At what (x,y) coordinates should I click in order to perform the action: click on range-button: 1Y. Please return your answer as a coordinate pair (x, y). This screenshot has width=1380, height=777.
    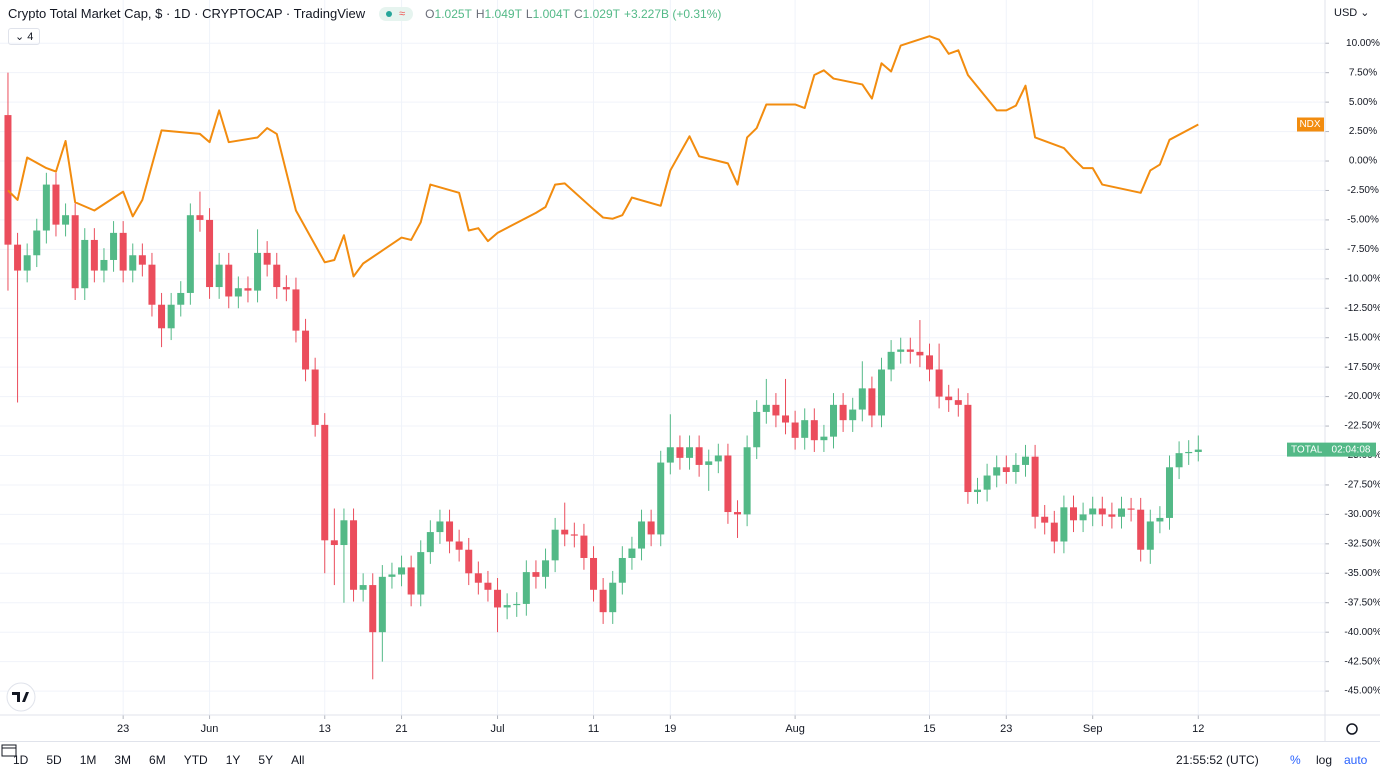
    Looking at the image, I should click on (233, 759).